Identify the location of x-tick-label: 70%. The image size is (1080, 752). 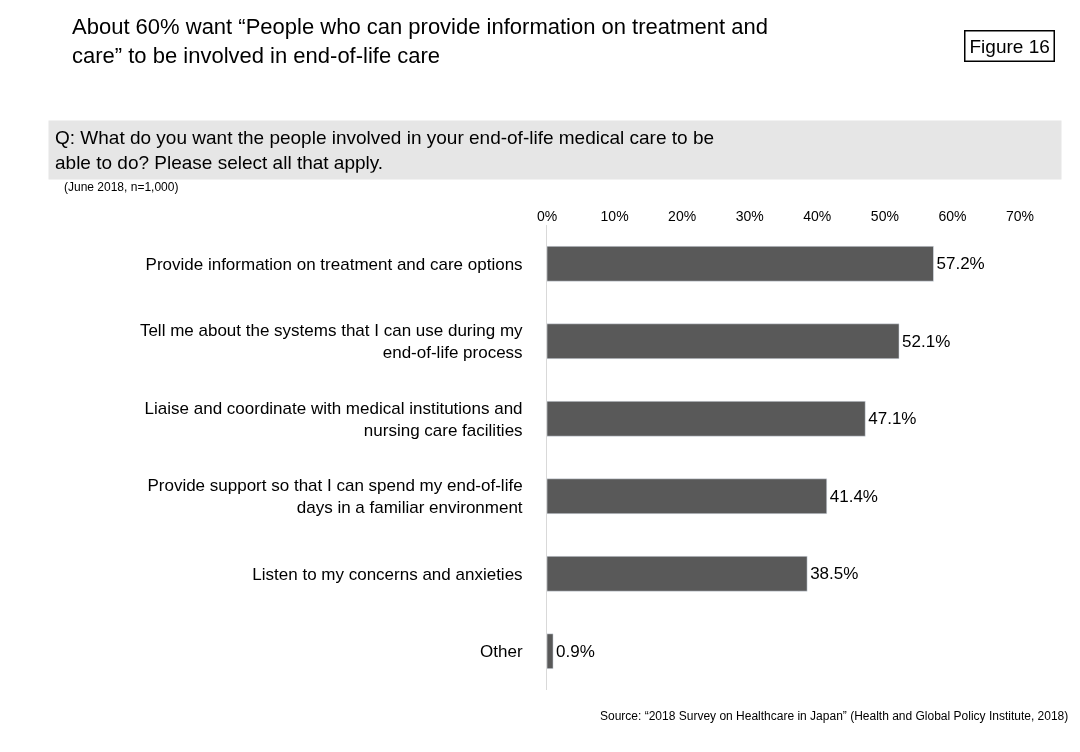
(1020, 216).